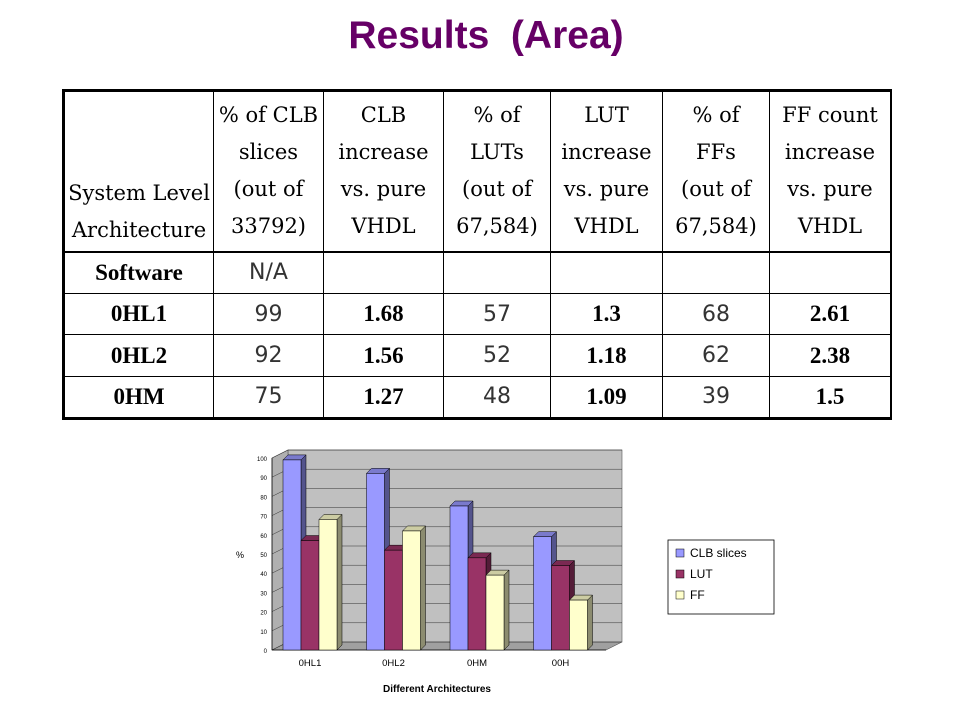  What do you see at coordinates (263, 556) in the screenshot?
I see `y-tick-label: 50` at bounding box center [263, 556].